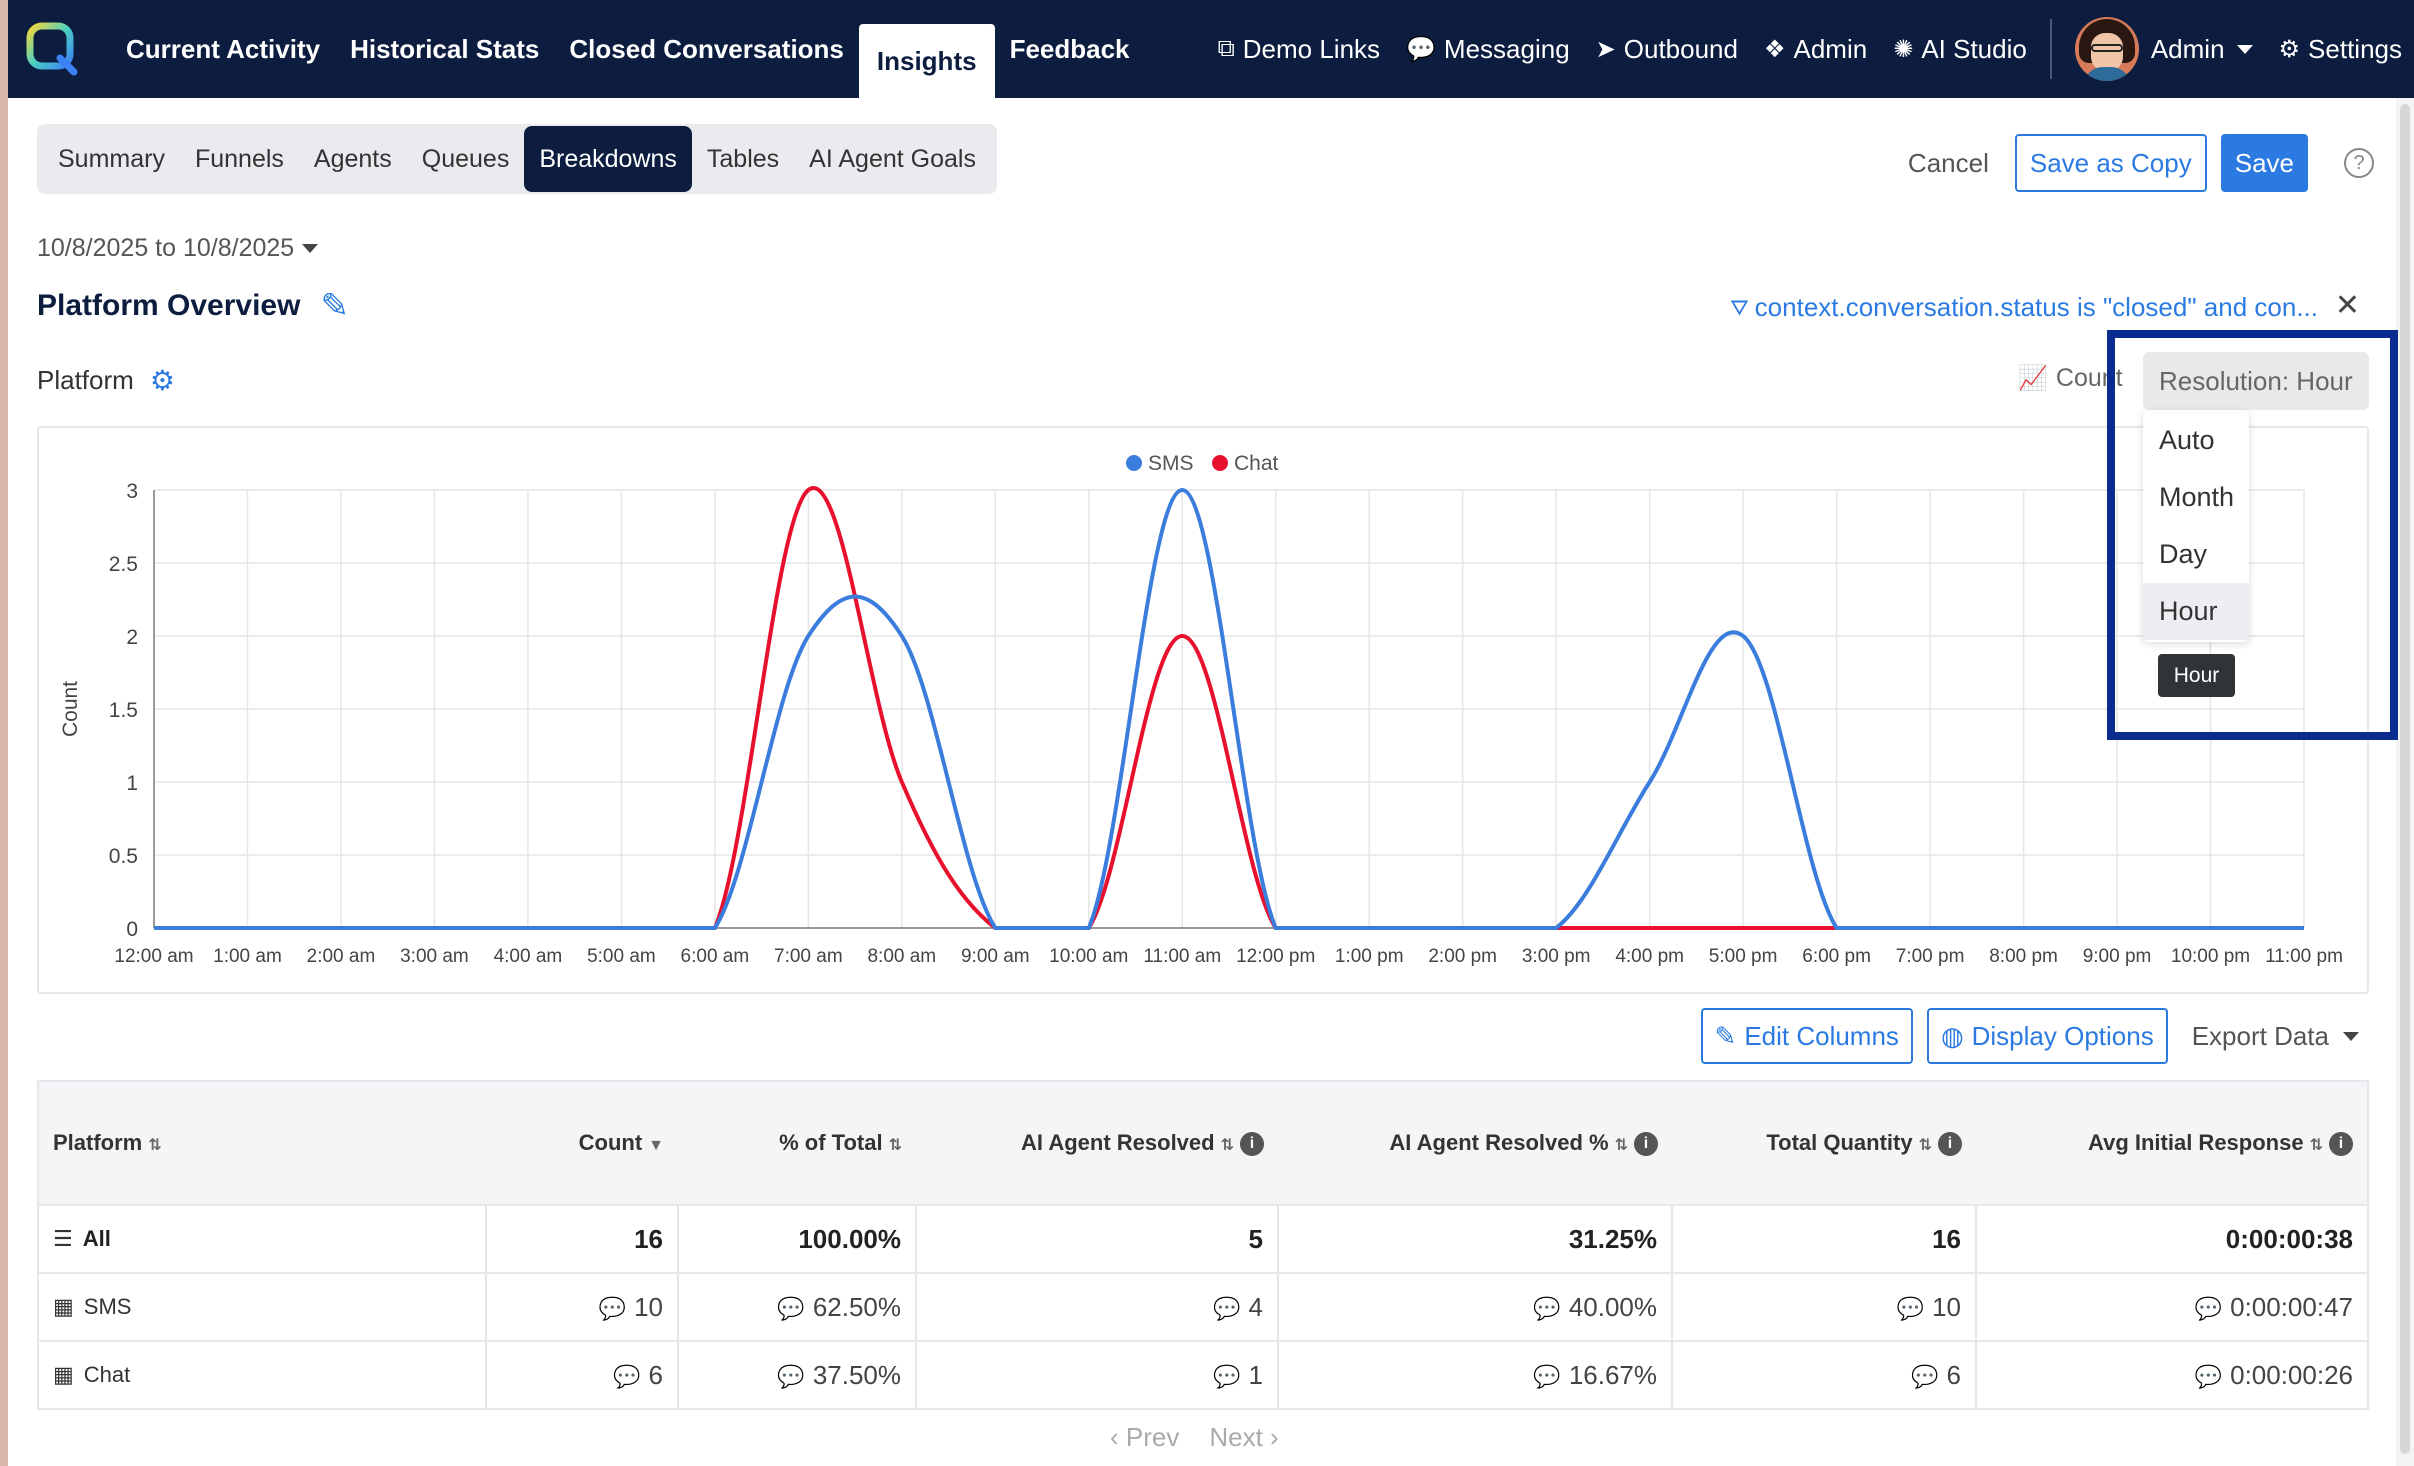 The image size is (2414, 1466). I want to click on nav-messaging: 💬 Messaging, so click(1488, 49).